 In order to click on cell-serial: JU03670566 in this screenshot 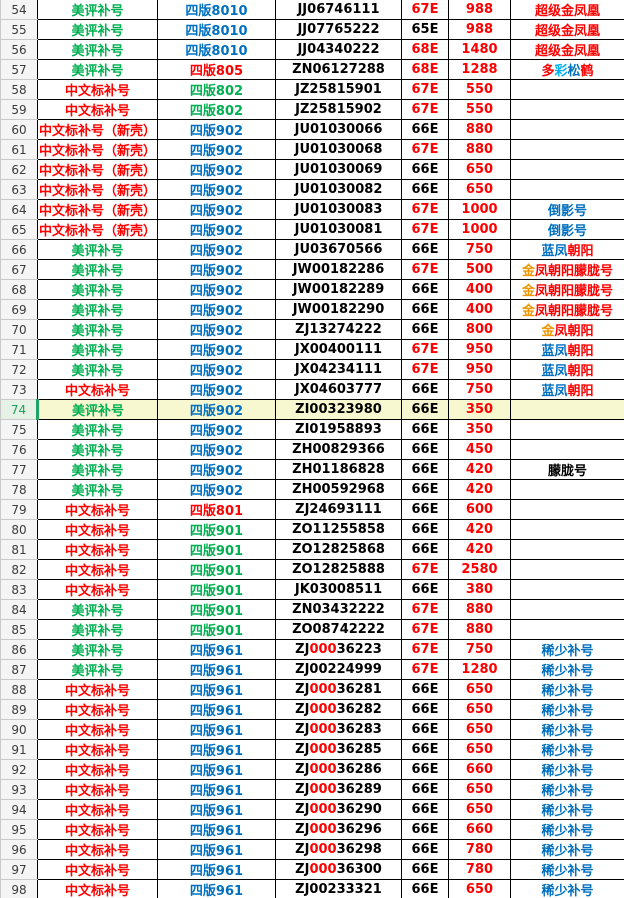, I will do `click(338, 249)`.